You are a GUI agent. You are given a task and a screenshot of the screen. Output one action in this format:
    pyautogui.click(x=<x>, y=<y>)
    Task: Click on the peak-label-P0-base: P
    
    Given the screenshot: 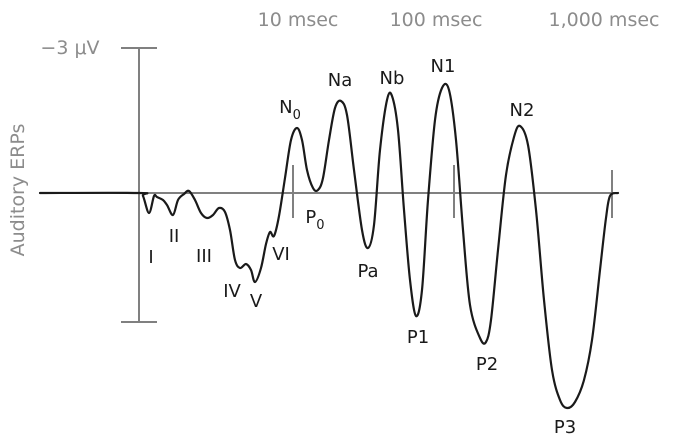 What is the action you would take?
    pyautogui.click(x=310, y=217)
    